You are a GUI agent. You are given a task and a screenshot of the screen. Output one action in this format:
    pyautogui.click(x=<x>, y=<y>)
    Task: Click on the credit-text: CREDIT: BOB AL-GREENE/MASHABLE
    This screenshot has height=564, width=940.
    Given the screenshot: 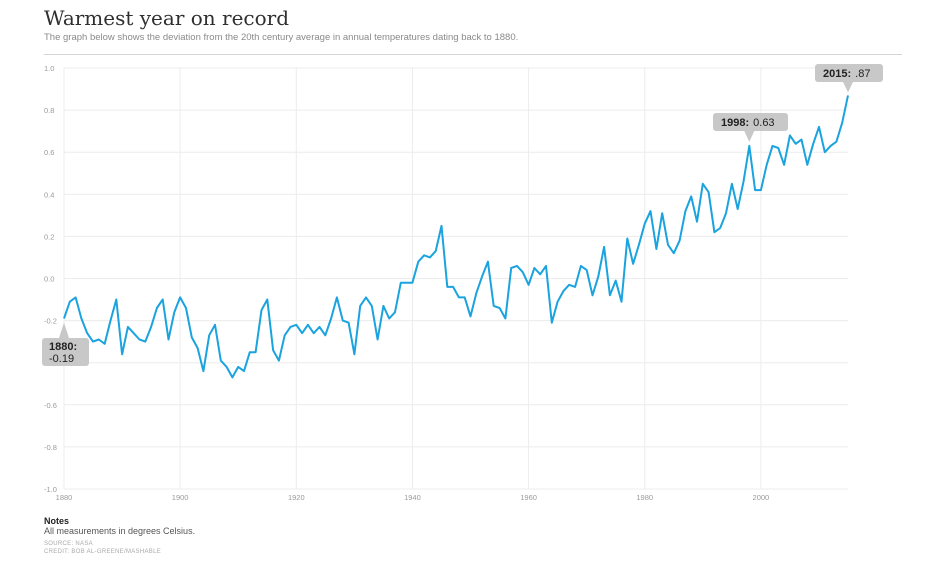 What is the action you would take?
    pyautogui.click(x=103, y=552)
    